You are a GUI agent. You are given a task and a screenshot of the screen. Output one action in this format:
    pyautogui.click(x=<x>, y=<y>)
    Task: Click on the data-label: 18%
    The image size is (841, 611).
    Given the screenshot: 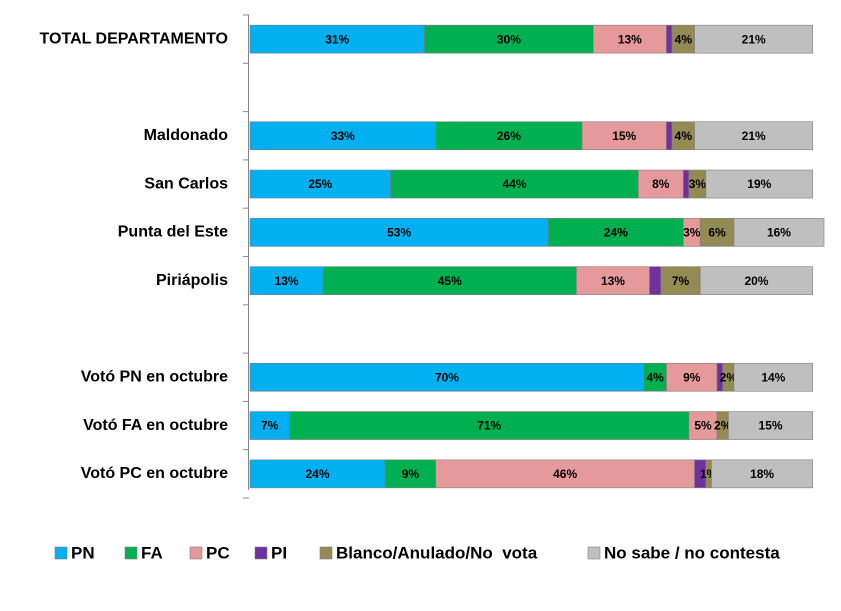 What is the action you would take?
    pyautogui.click(x=762, y=474)
    